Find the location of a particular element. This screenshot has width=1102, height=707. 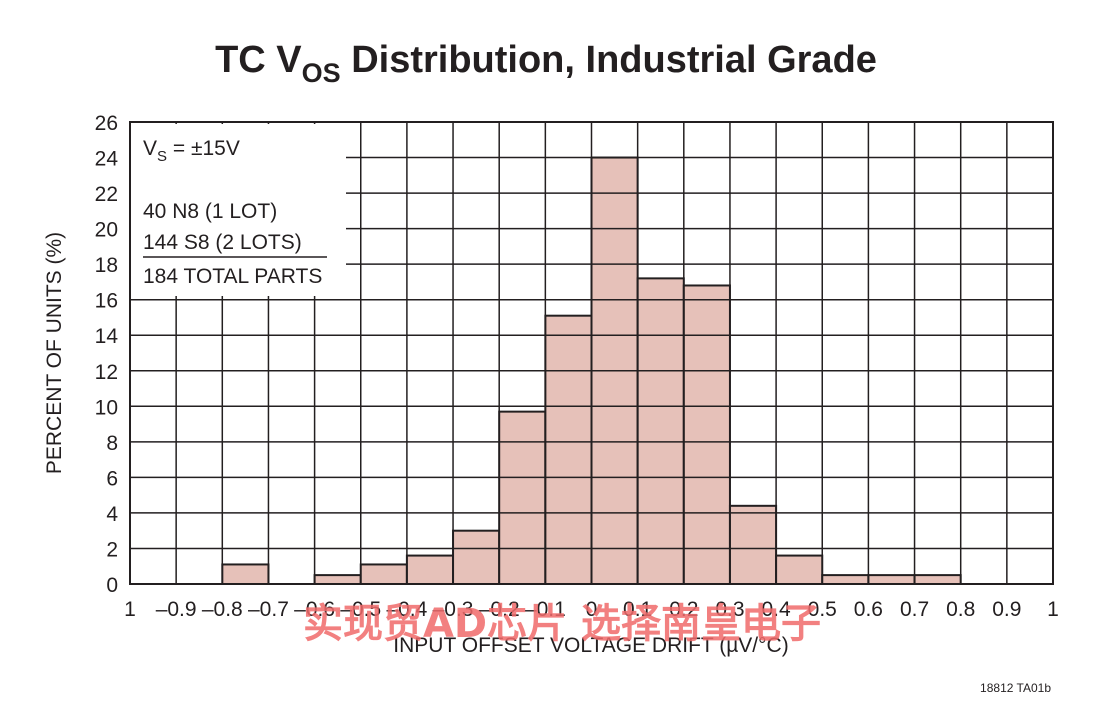

x-tick-label: 0.5 is located at coordinates (822, 609).